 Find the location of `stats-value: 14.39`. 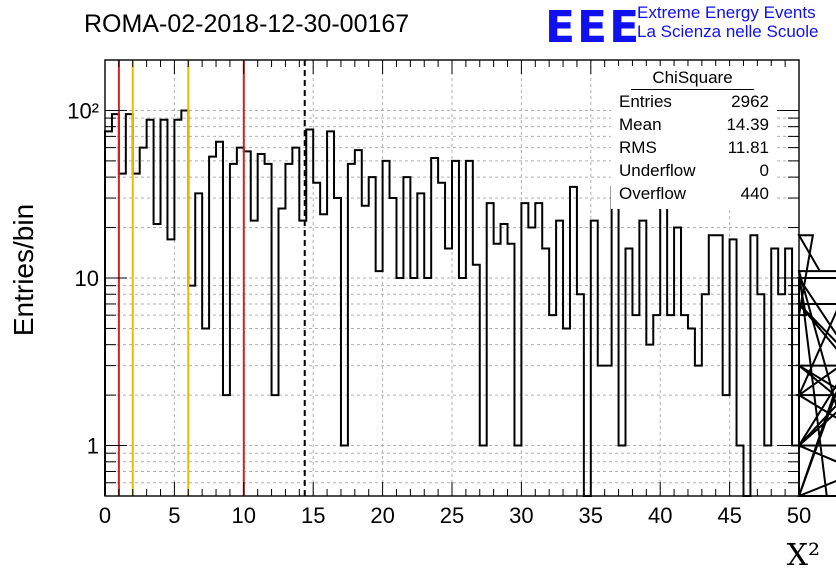

stats-value: 14.39 is located at coordinates (747, 124).